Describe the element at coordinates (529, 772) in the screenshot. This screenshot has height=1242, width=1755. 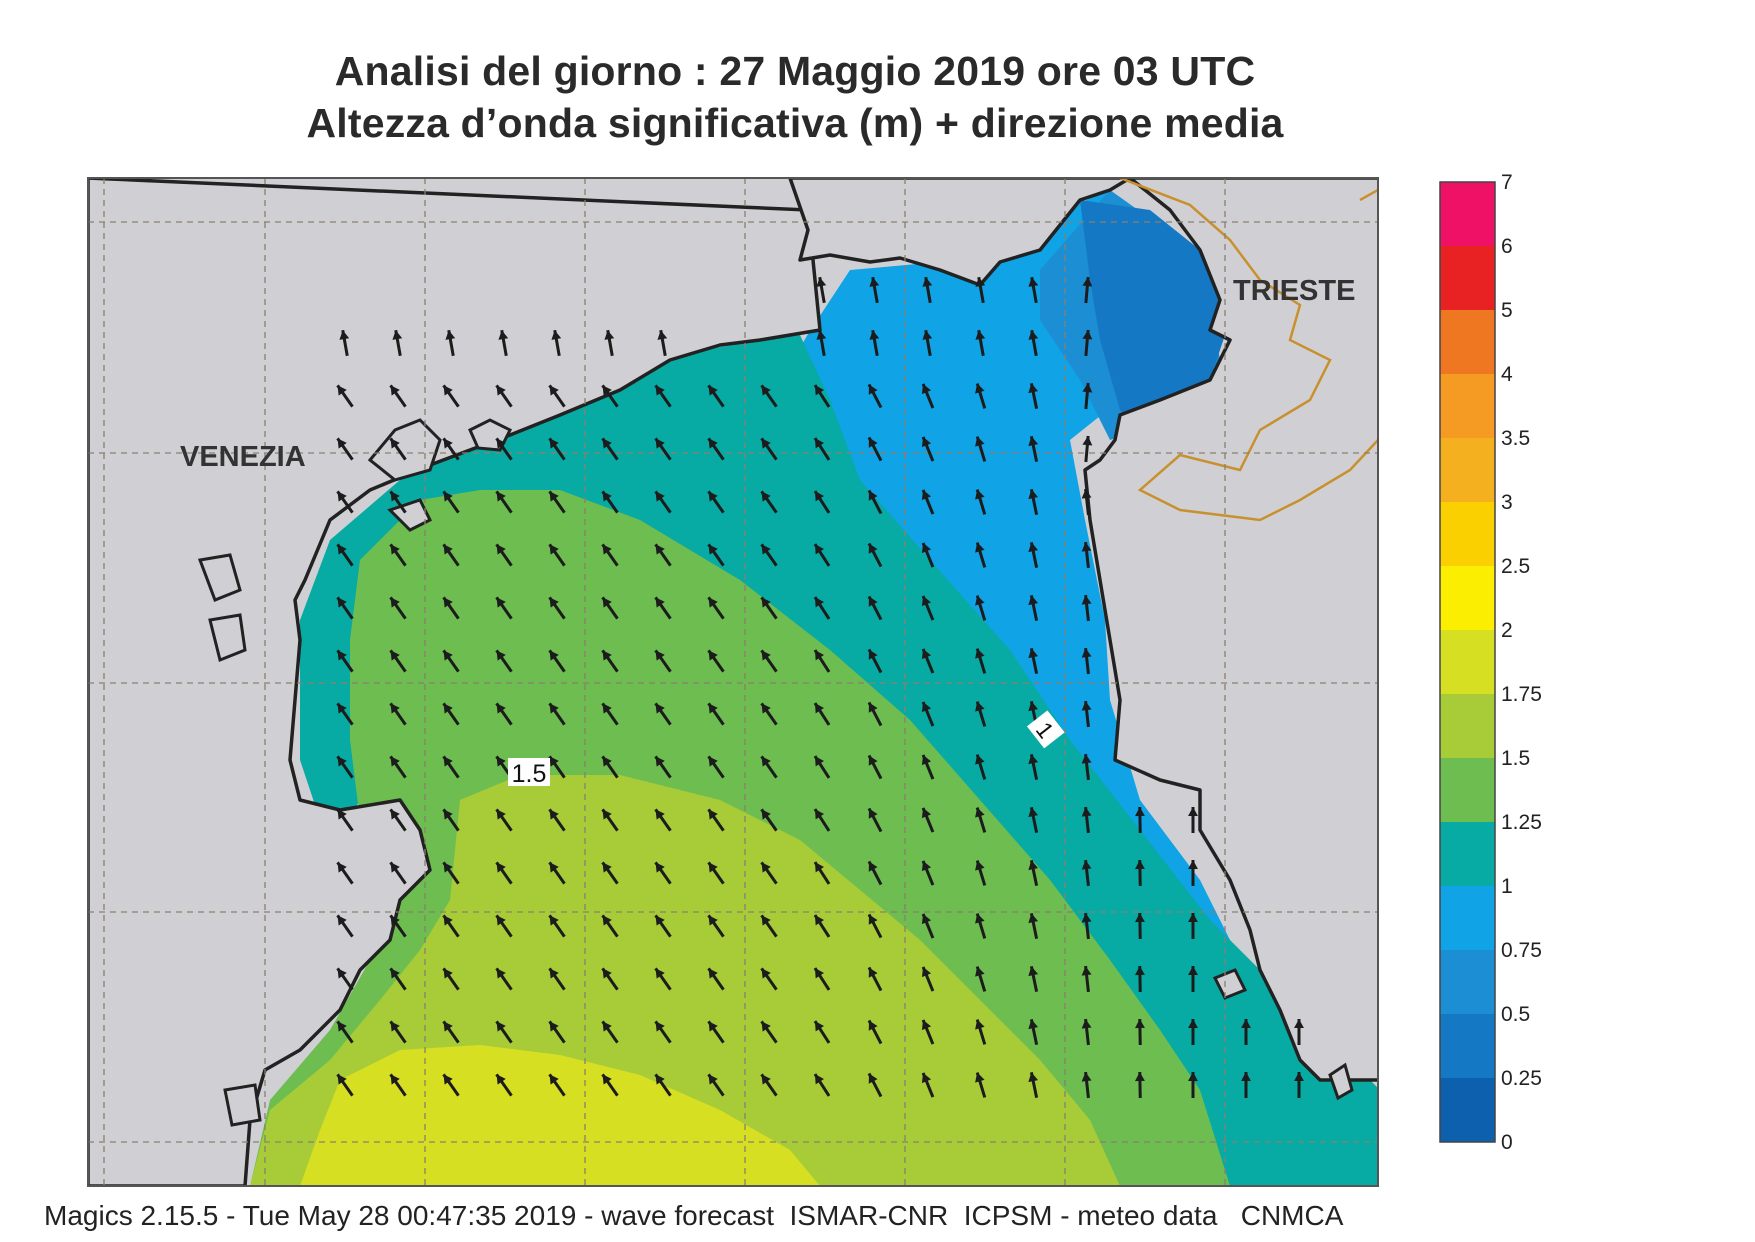
I see `contour-label-bg` at that location.